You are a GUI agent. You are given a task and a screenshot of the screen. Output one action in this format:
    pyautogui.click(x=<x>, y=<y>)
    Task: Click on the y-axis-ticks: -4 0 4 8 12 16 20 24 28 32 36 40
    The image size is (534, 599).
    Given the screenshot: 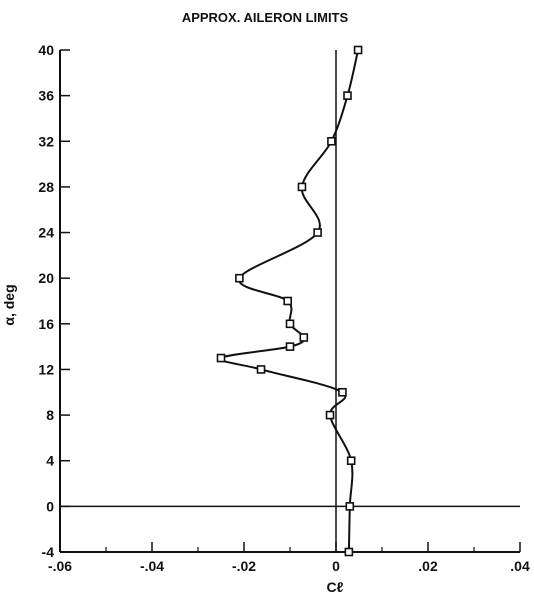 What is the action you would take?
    pyautogui.click(x=54, y=301)
    